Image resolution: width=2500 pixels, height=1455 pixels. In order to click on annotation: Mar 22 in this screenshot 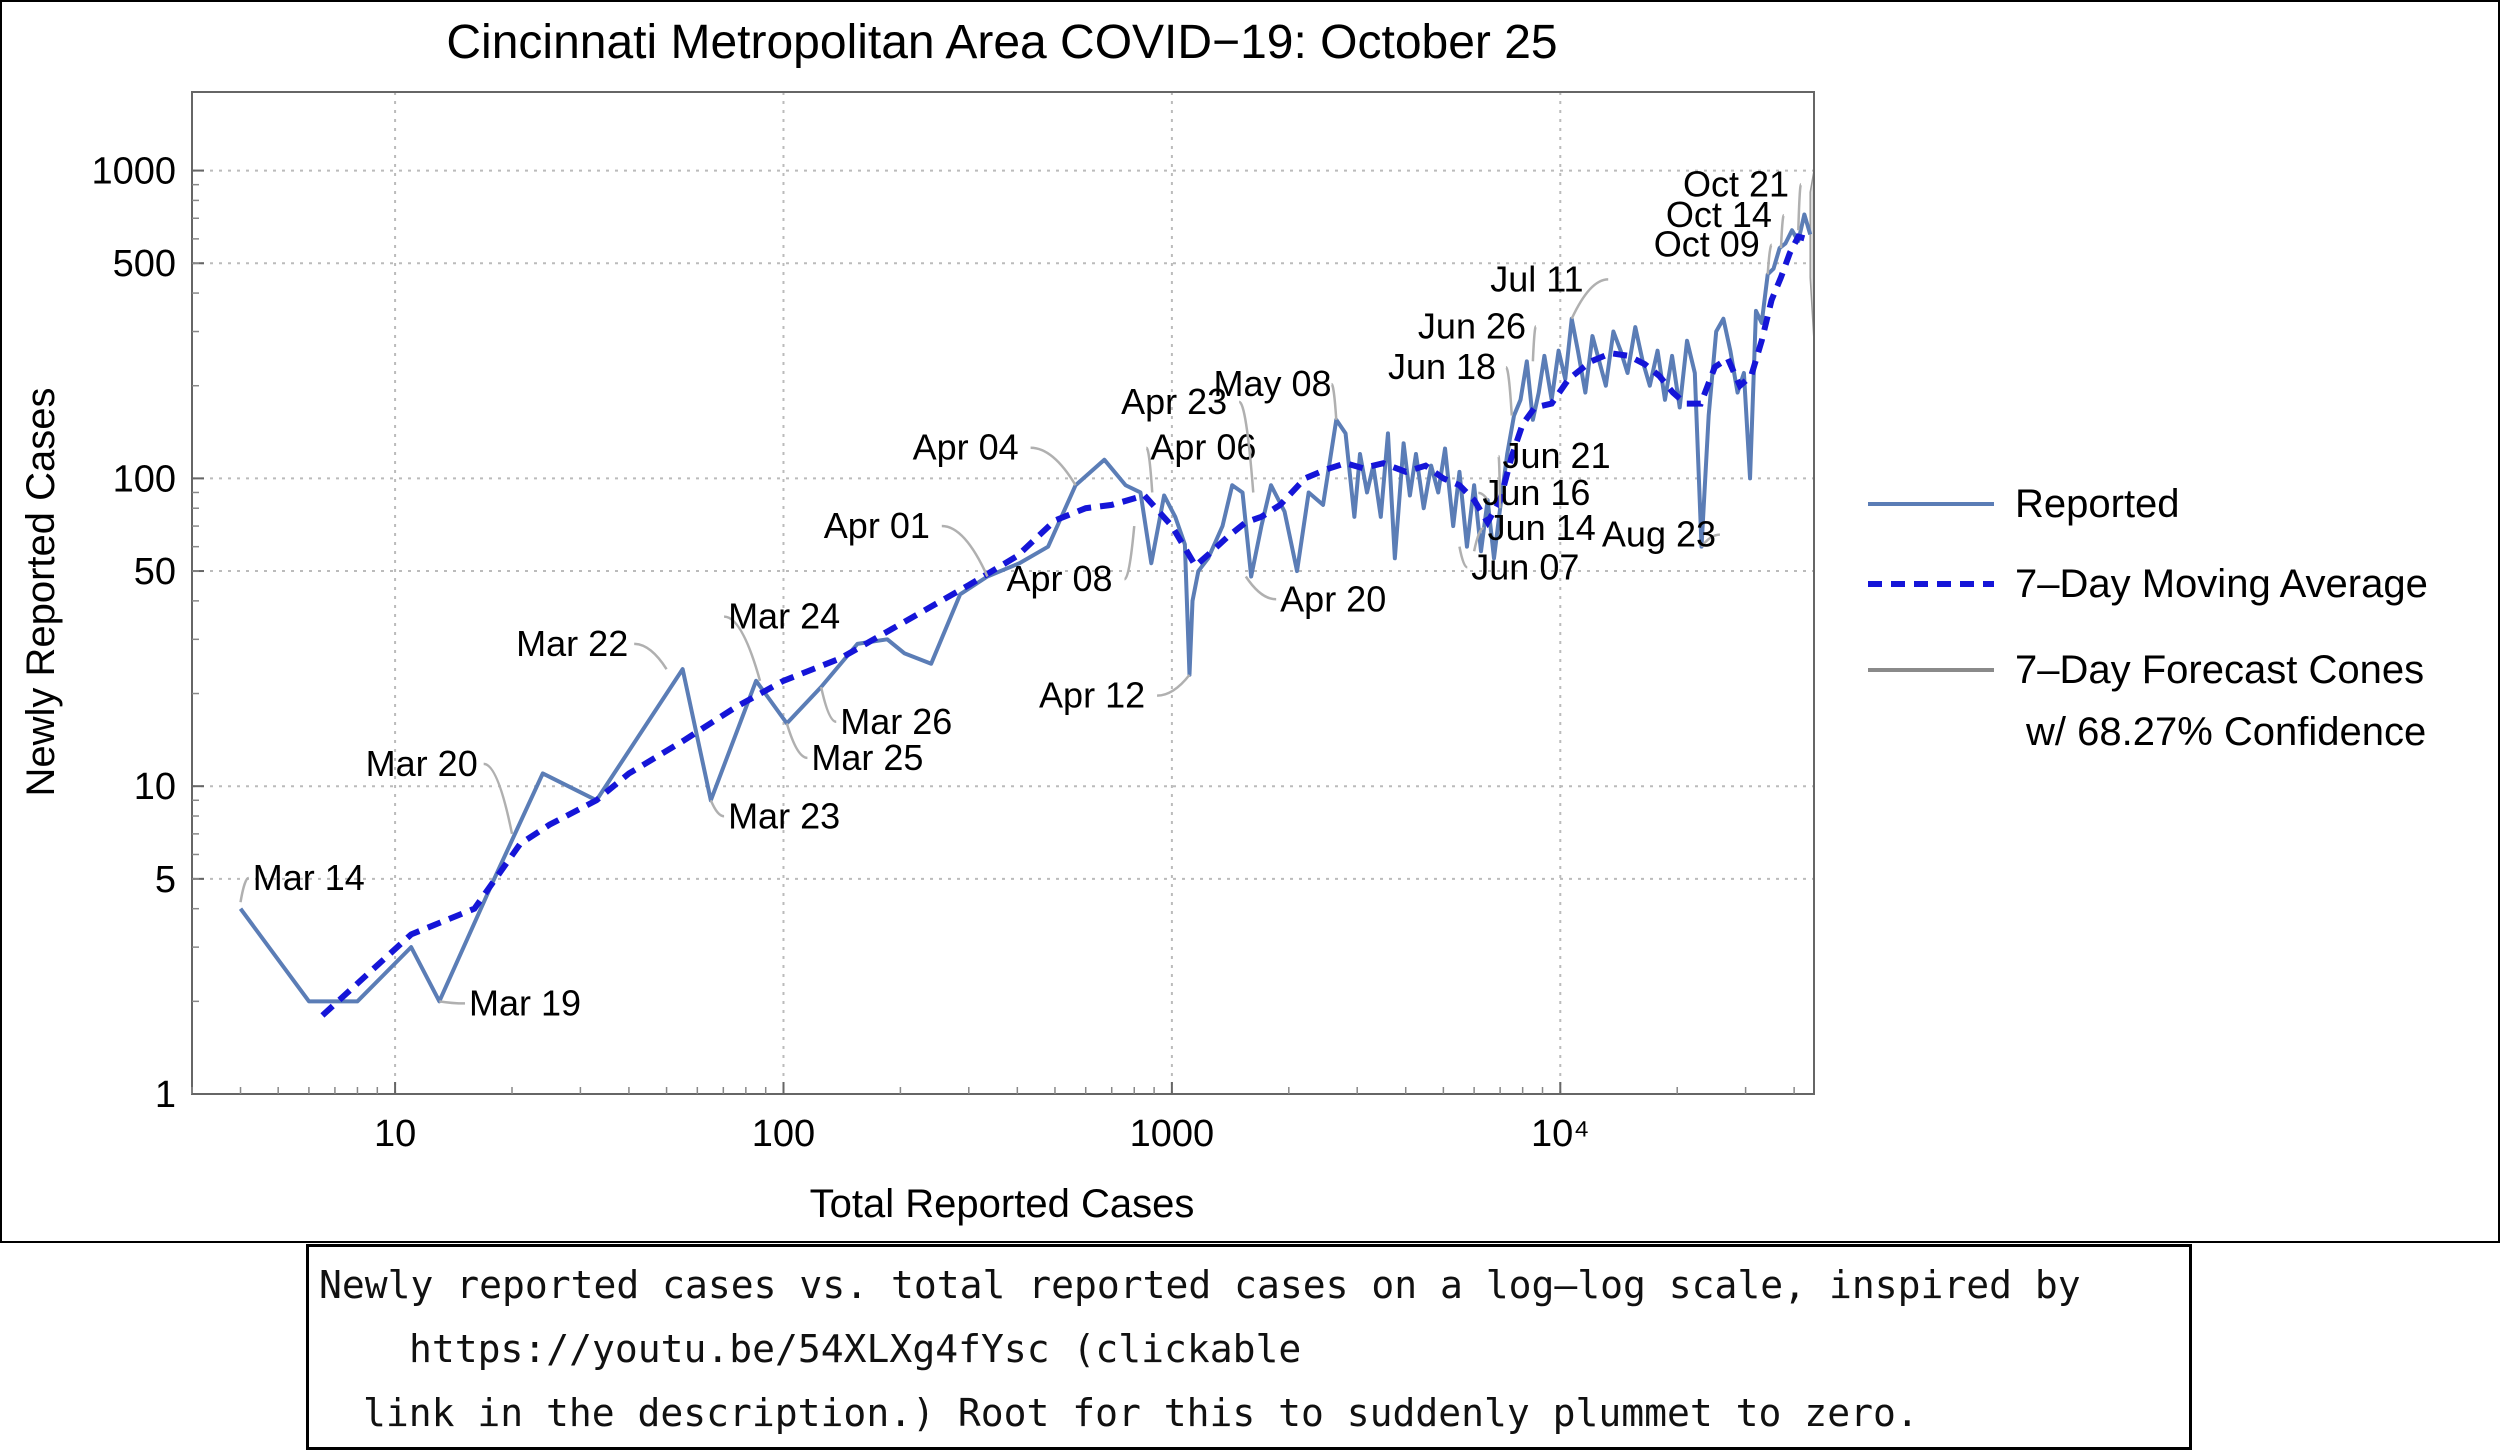, I will do `click(592, 646)`.